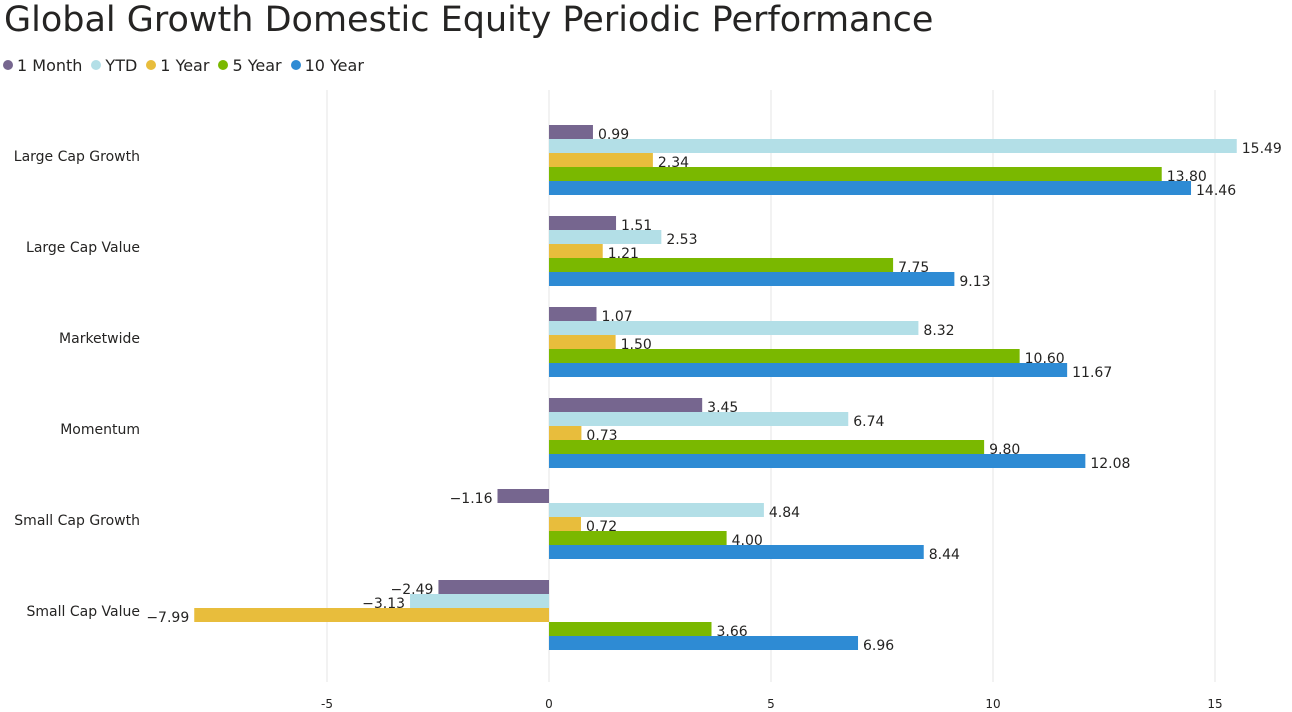  I want to click on data-label: 8.32, so click(938, 331).